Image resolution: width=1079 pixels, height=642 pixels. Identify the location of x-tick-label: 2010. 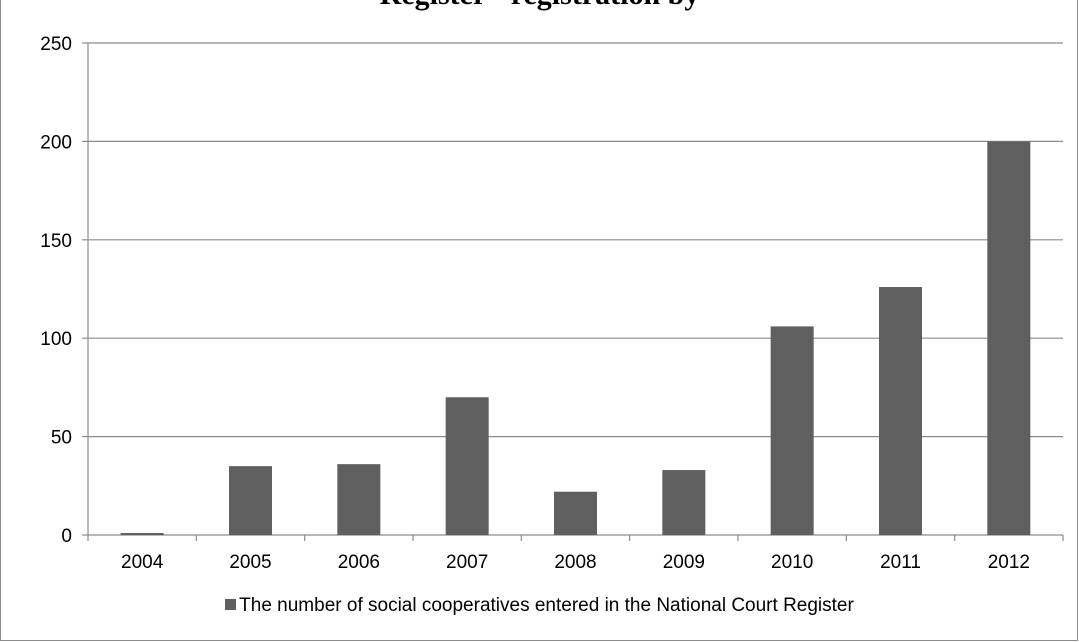
(792, 562).